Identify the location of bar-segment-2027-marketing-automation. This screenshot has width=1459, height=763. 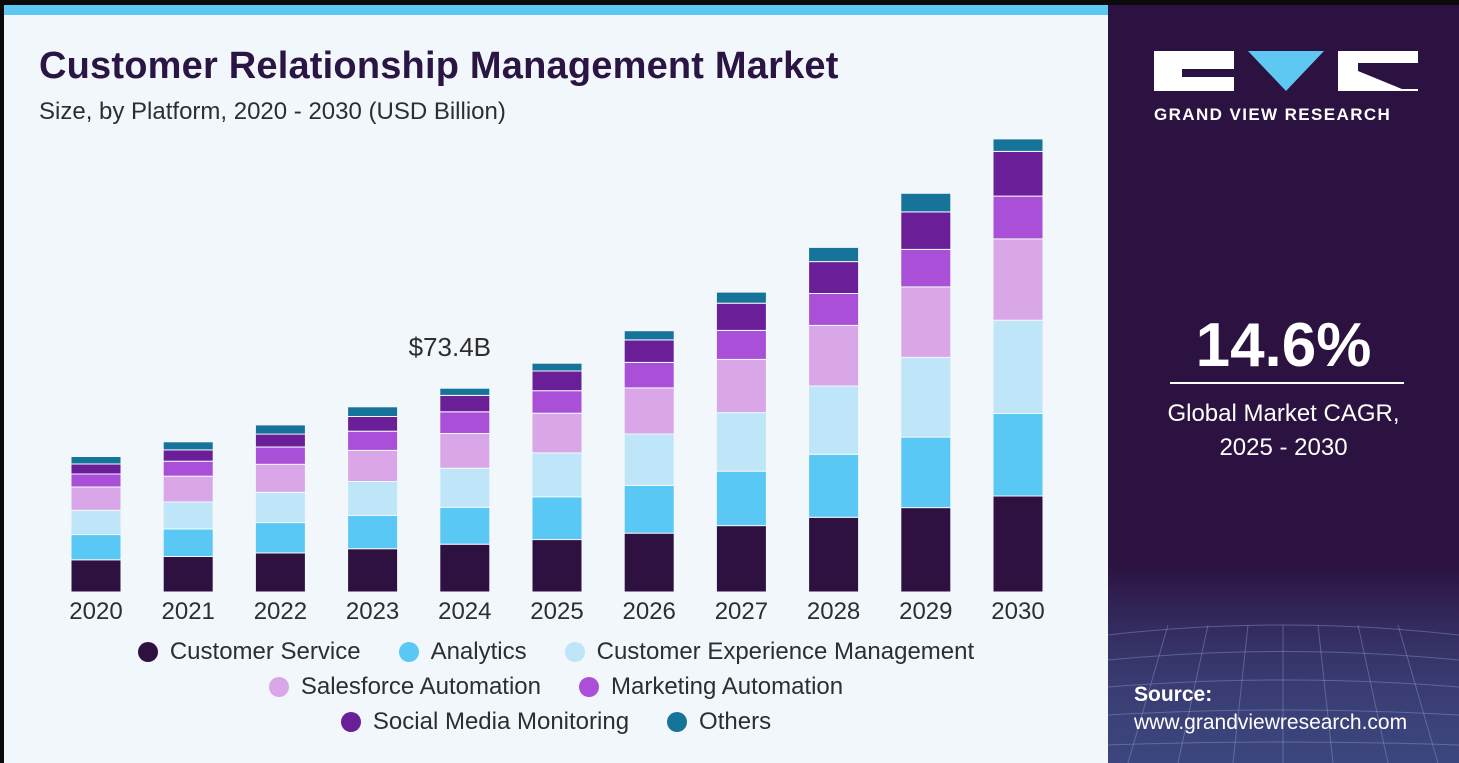
(741, 345).